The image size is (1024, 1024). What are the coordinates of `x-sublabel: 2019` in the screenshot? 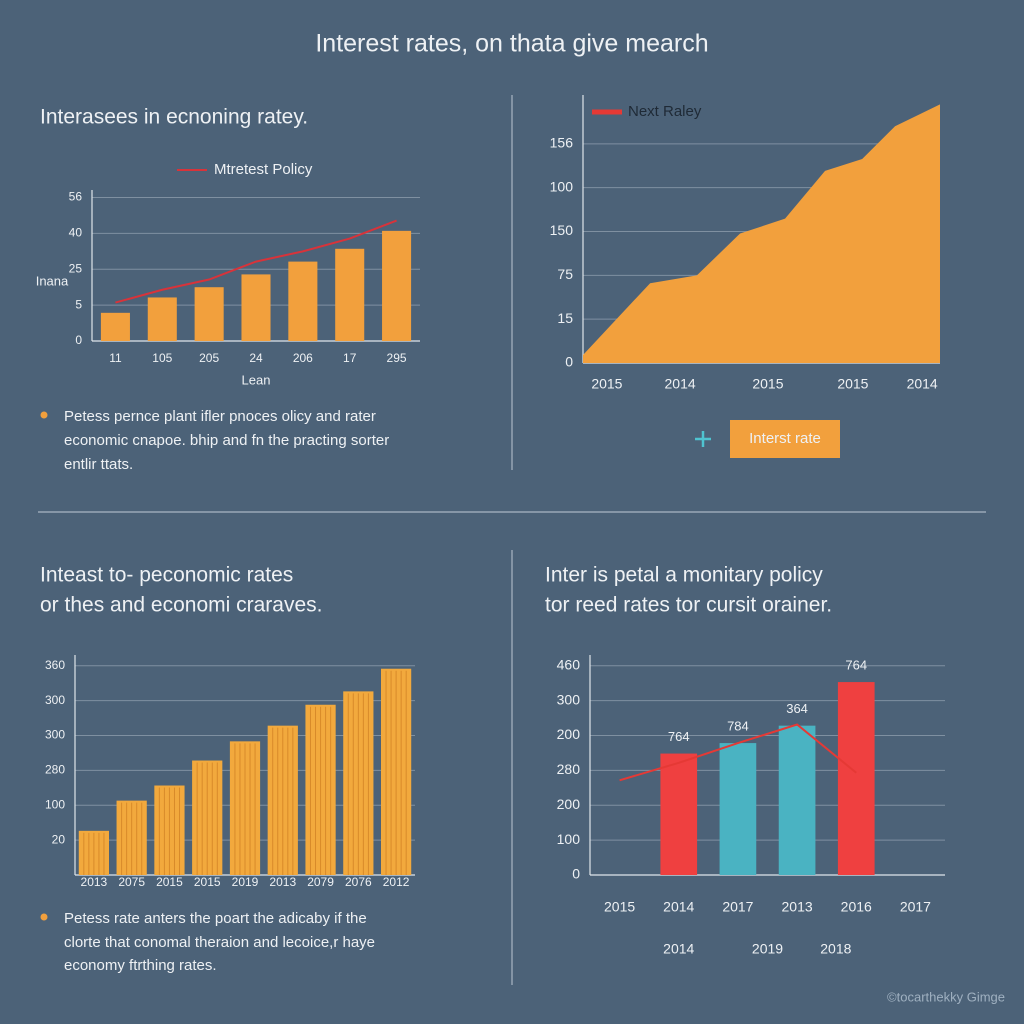 It's located at (767, 949).